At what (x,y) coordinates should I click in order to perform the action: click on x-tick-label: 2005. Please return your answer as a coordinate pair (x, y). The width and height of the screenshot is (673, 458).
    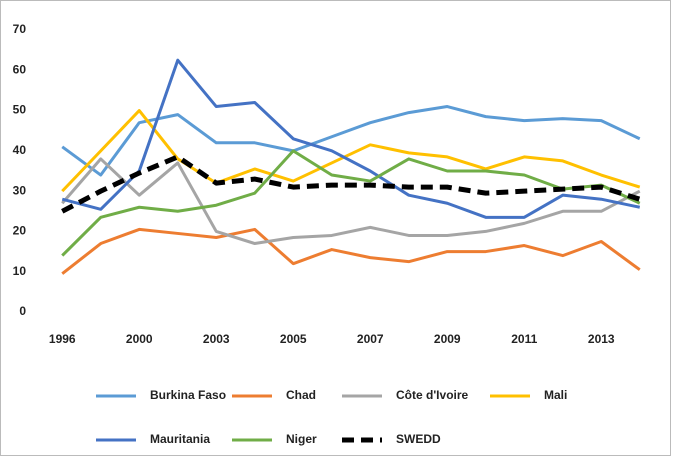
    Looking at the image, I should click on (293, 339).